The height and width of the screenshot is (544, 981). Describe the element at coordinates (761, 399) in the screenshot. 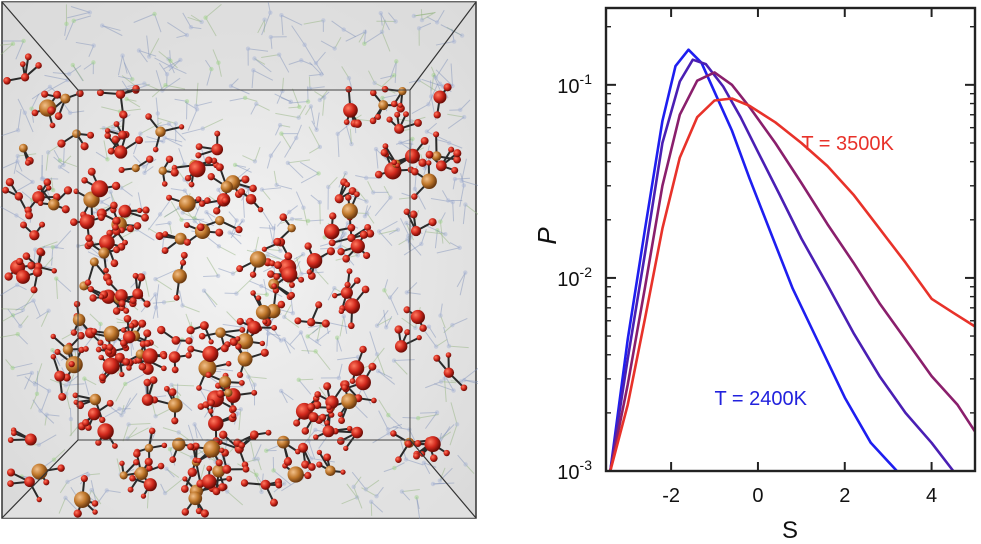

I see `series-annotation-2: T = 2400K` at that location.